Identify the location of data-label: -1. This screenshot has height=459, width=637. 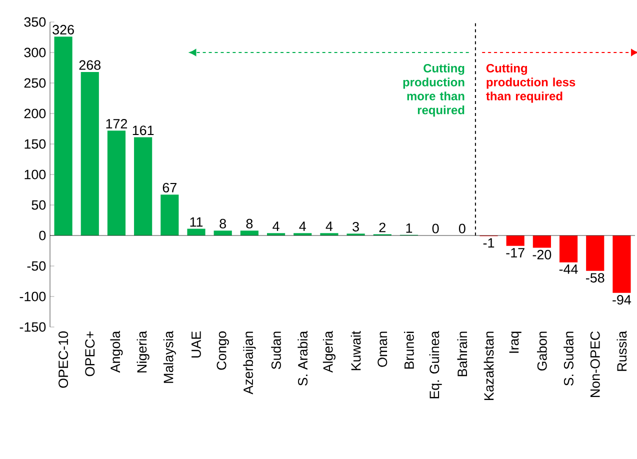
(488, 243).